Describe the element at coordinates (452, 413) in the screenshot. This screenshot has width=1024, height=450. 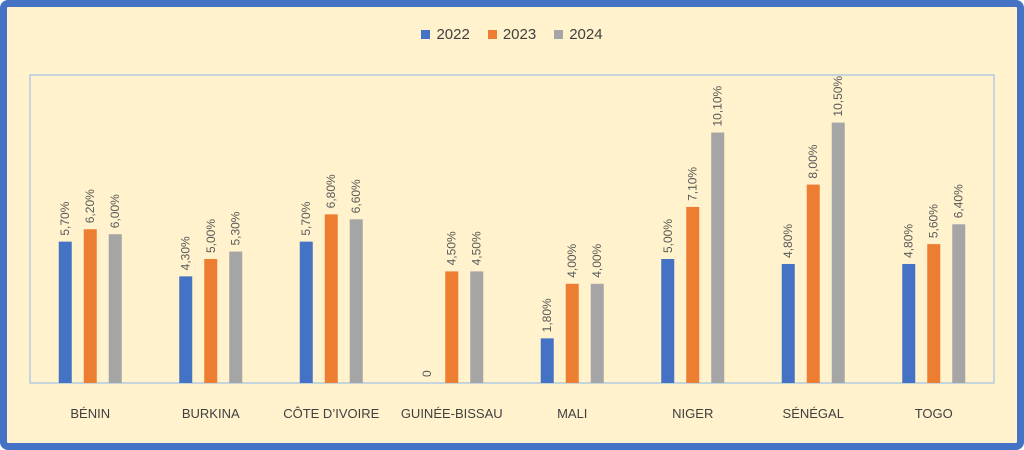
I see `x-tick-label-3: GUINÉE-BISSAU` at that location.